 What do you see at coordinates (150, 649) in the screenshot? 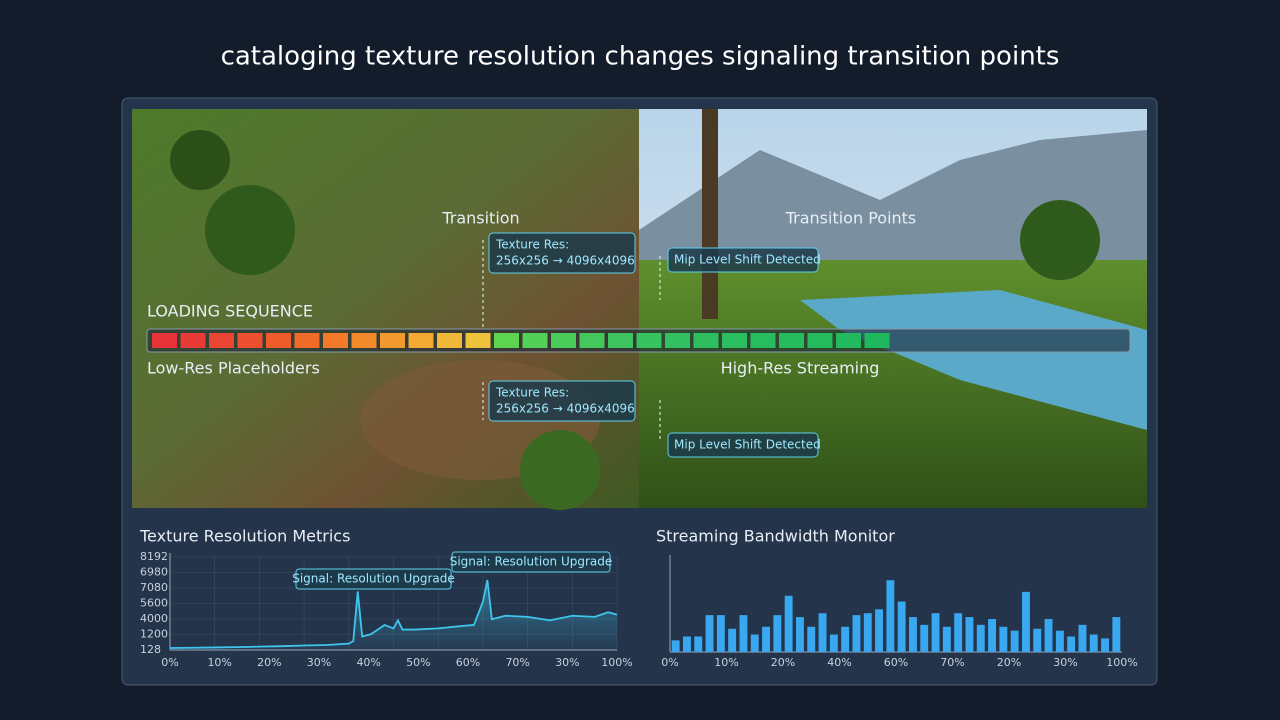
I see `y-tick-label: 128` at bounding box center [150, 649].